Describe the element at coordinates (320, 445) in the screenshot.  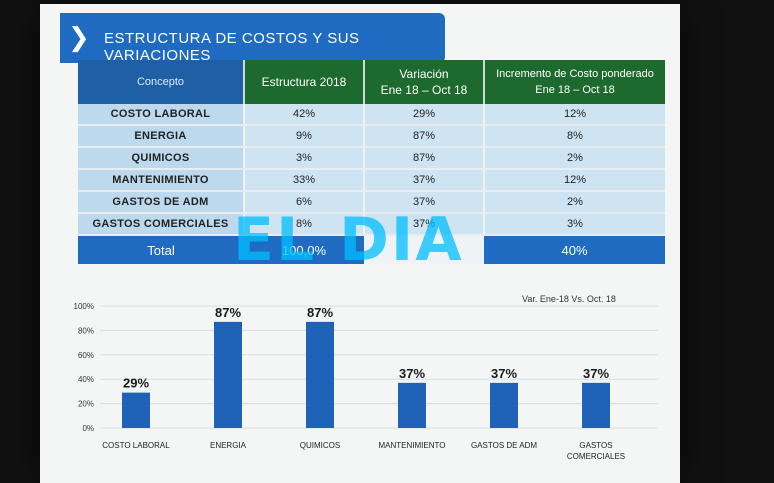
I see `x-tick-label: QUIMICOS` at that location.